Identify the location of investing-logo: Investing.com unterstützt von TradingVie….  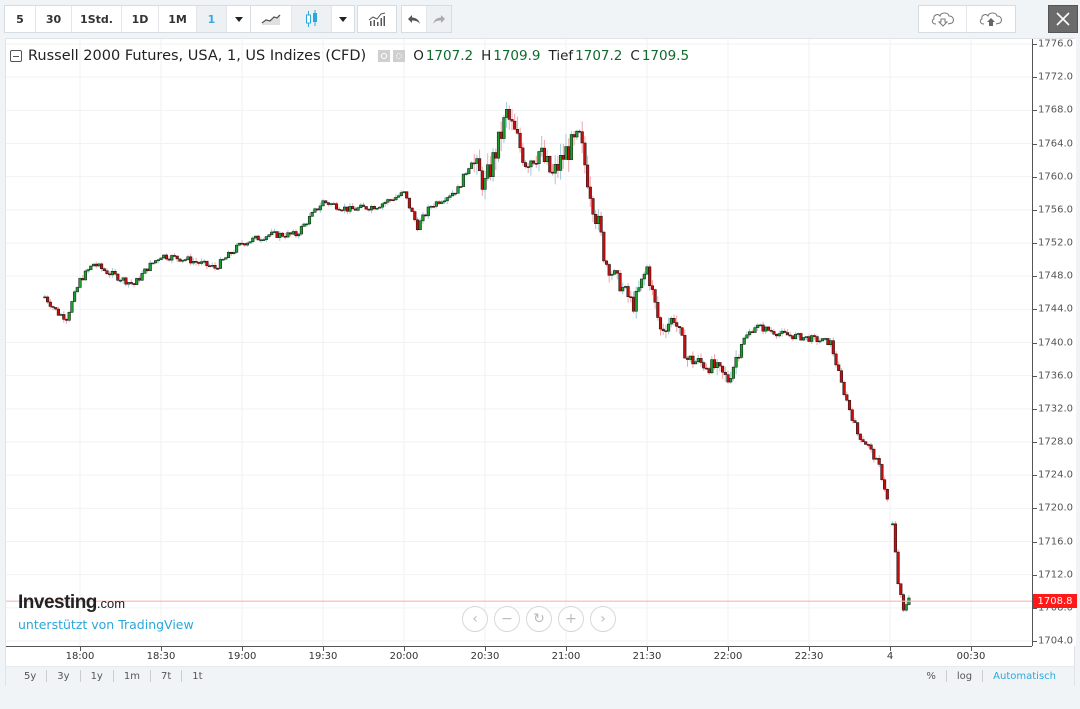
(106, 612).